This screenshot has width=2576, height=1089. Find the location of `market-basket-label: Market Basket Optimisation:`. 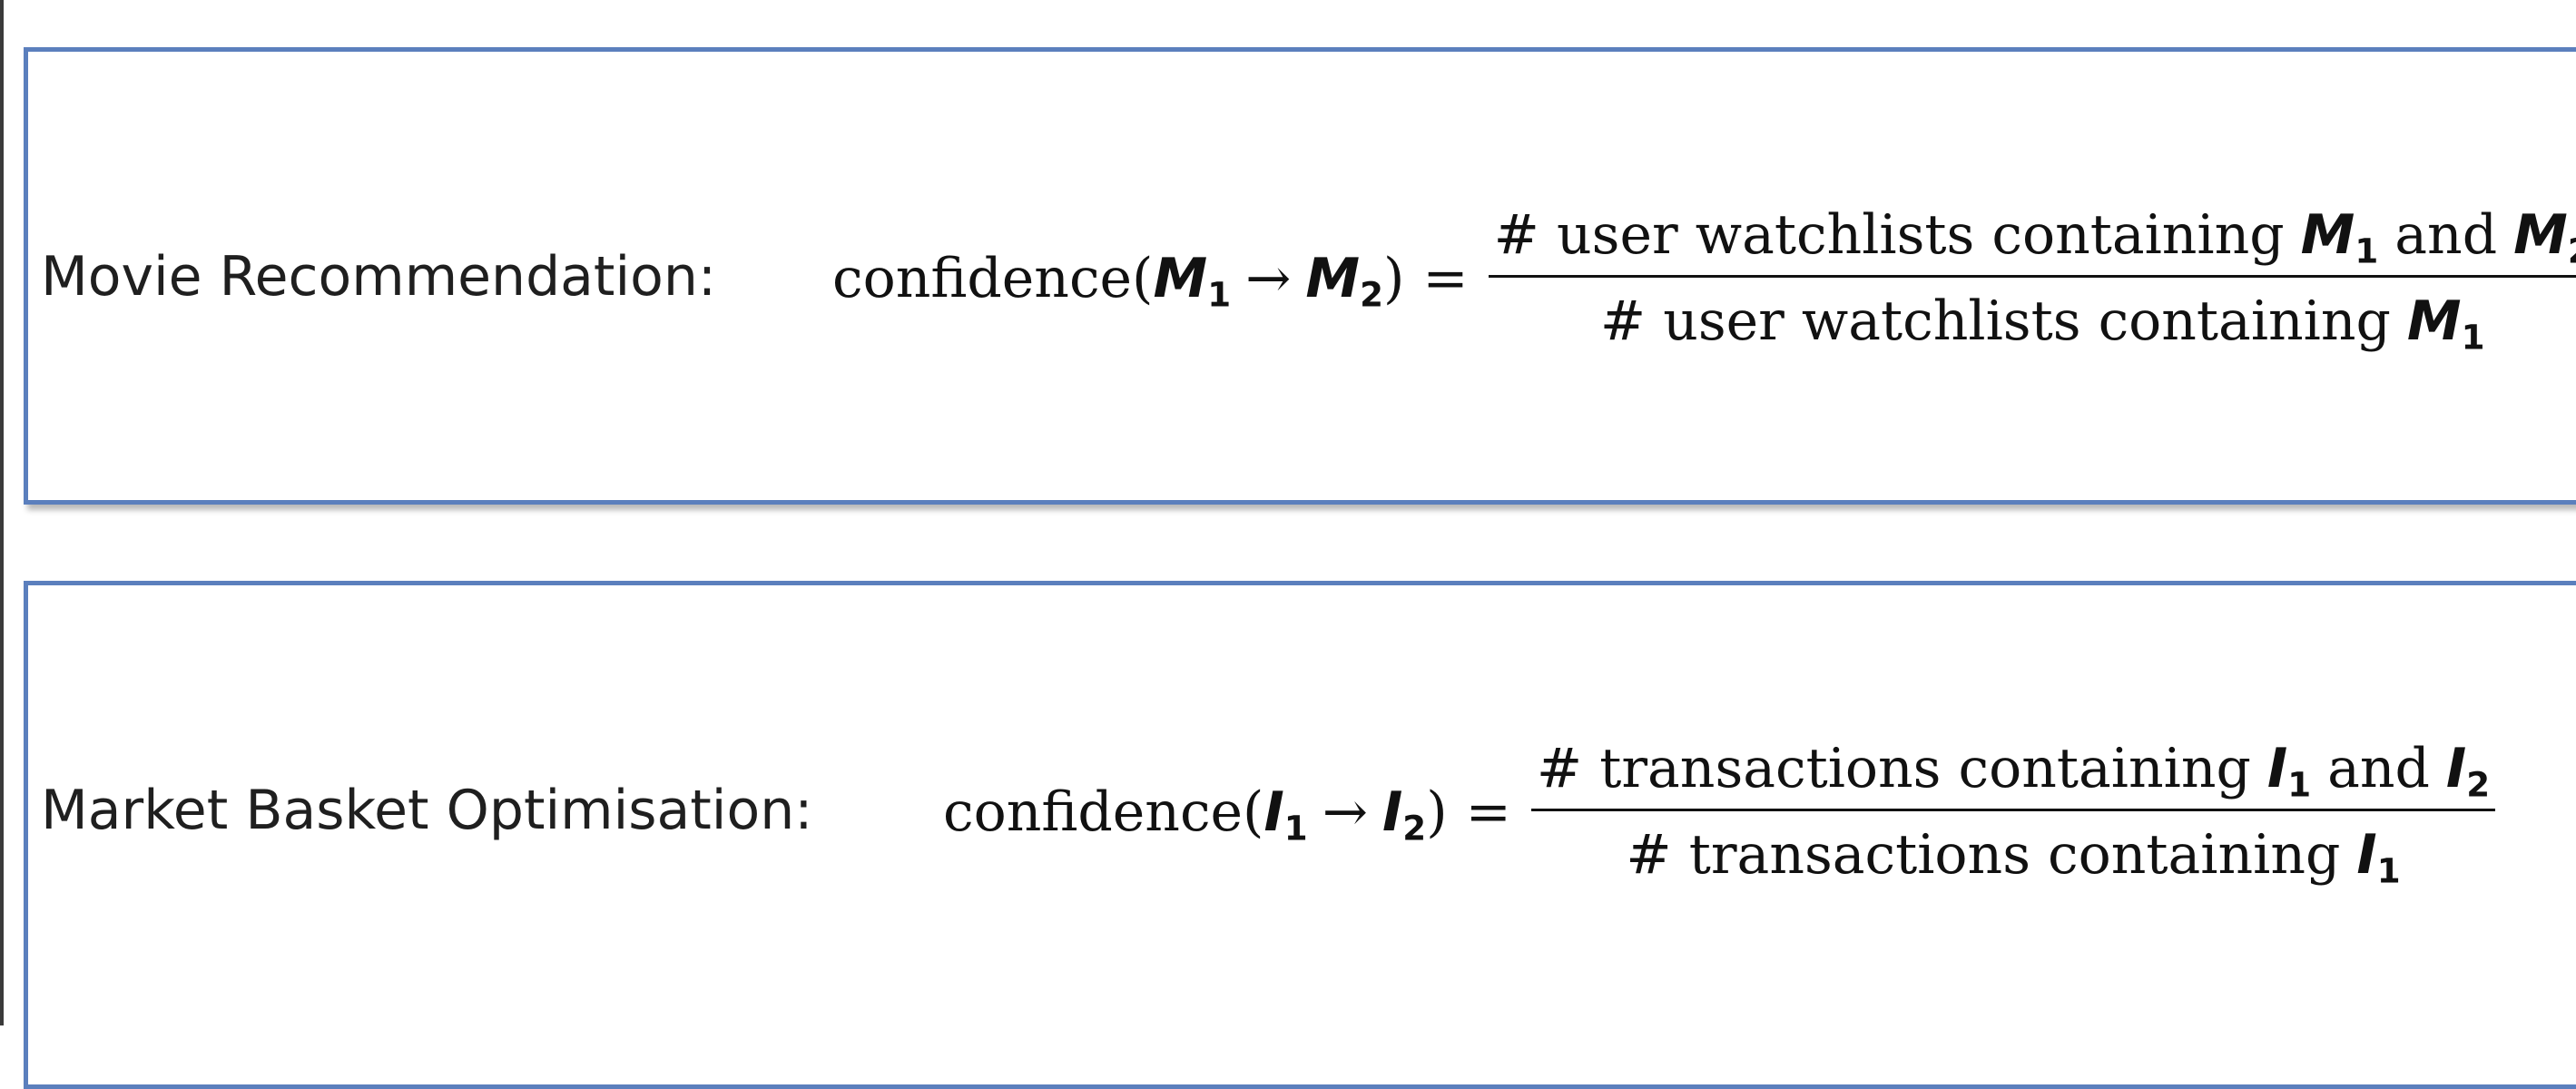

market-basket-label: Market Basket Optimisation: is located at coordinates (427, 810).